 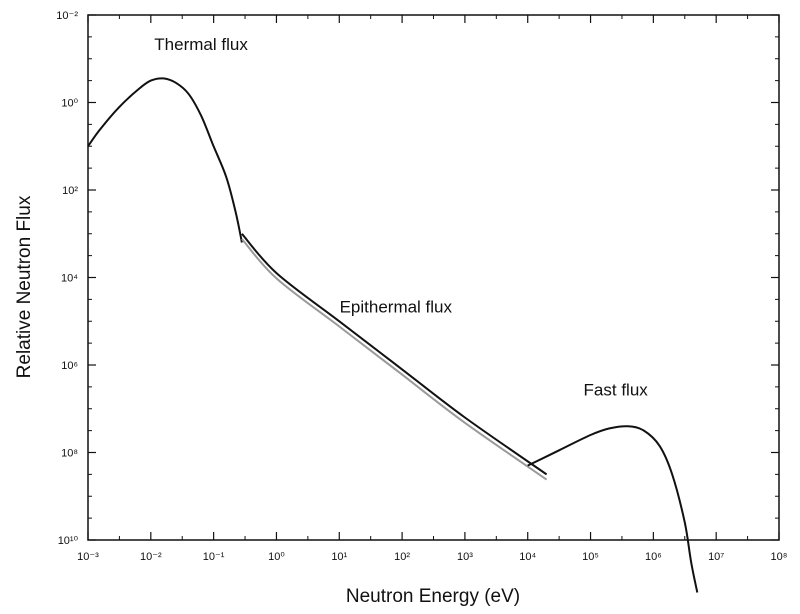 What do you see at coordinates (88, 557) in the screenshot?
I see `x-tick-label: 10⁻³` at bounding box center [88, 557].